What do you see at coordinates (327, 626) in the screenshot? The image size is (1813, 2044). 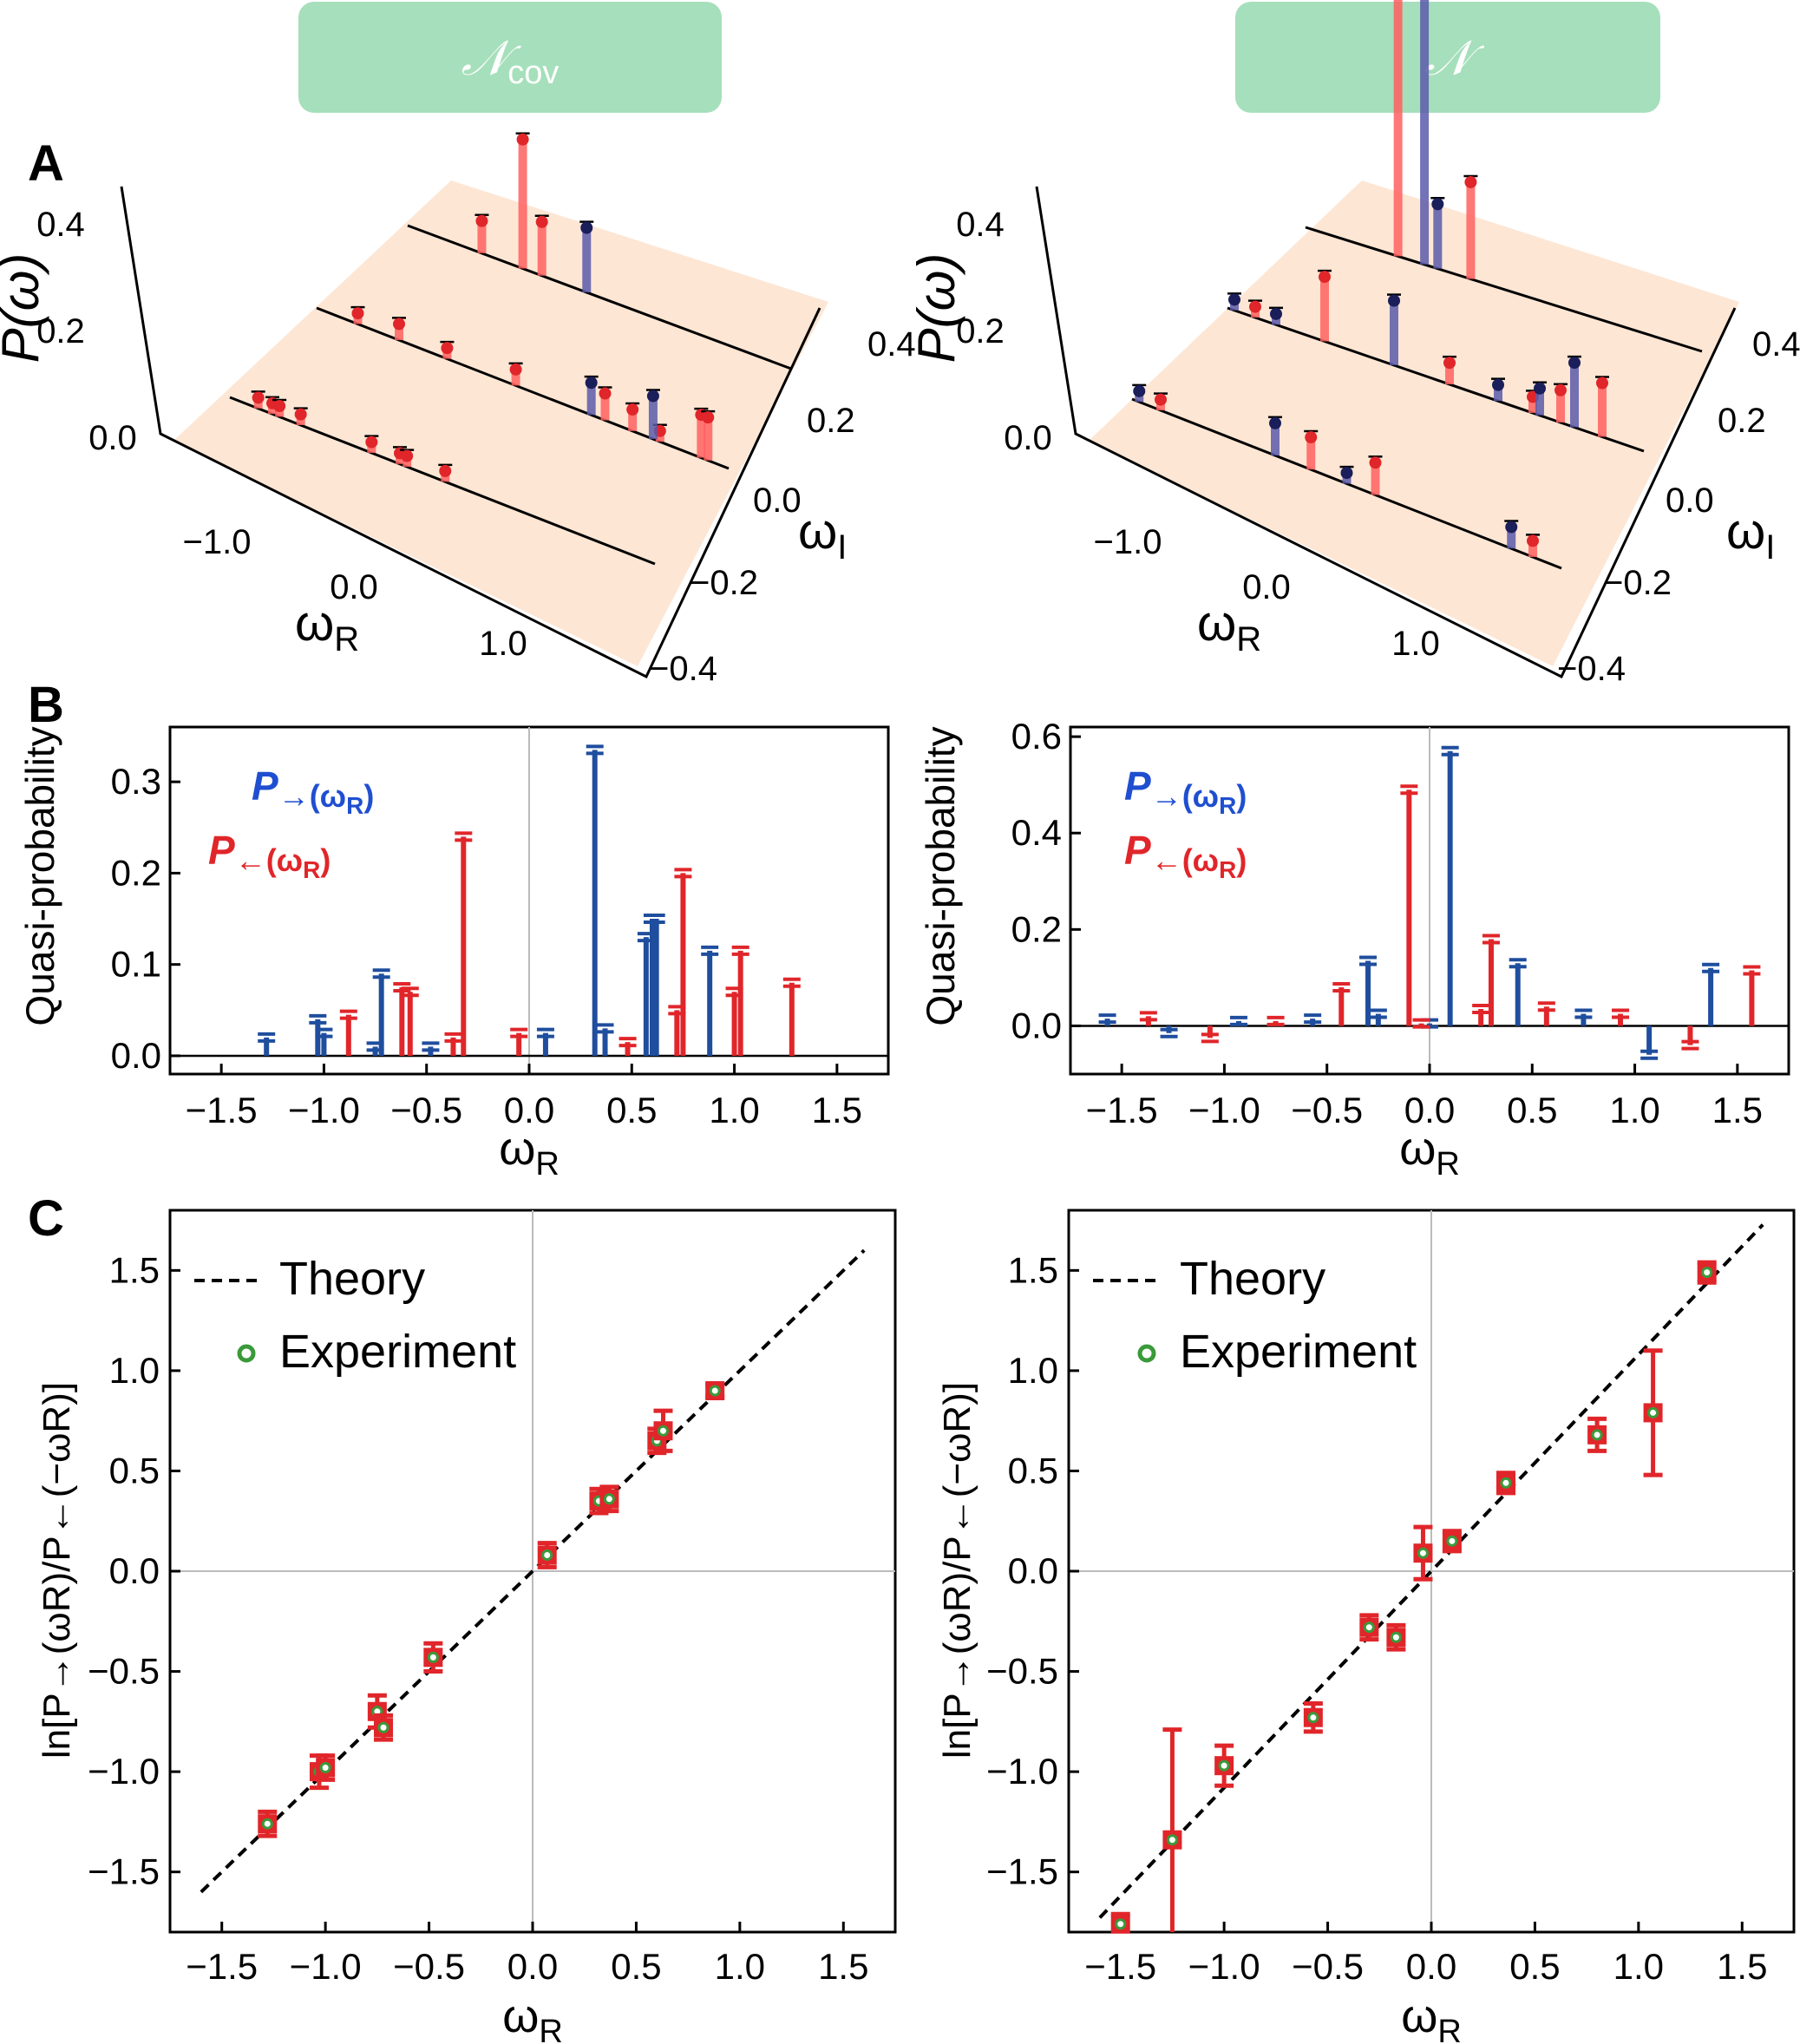 I see `xlabel-a-left: ωR` at bounding box center [327, 626].